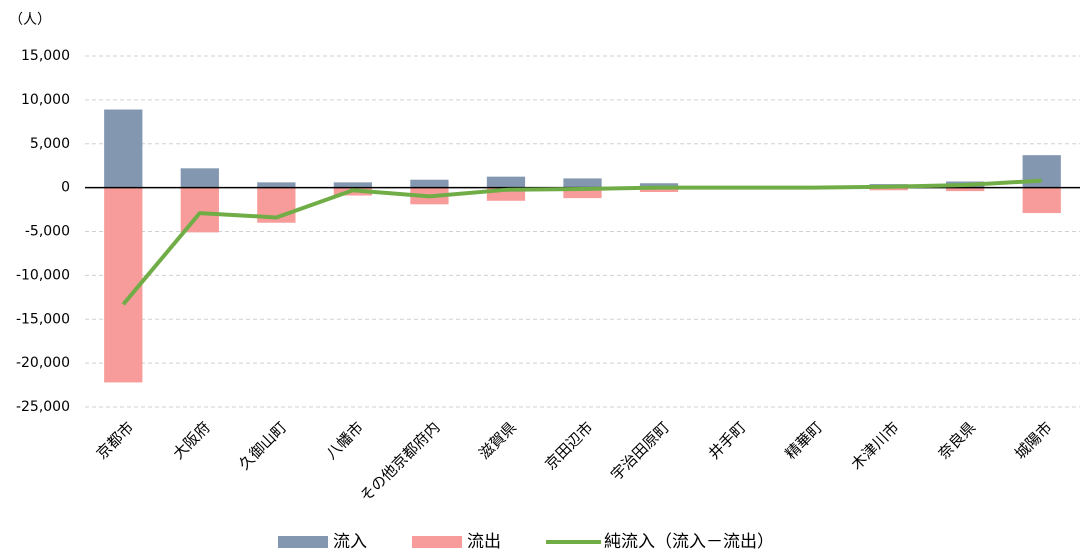 Image resolution: width=1081 pixels, height=557 pixels. Describe the element at coordinates (65, 188) in the screenshot. I see `y-tick-label: 0` at that location.